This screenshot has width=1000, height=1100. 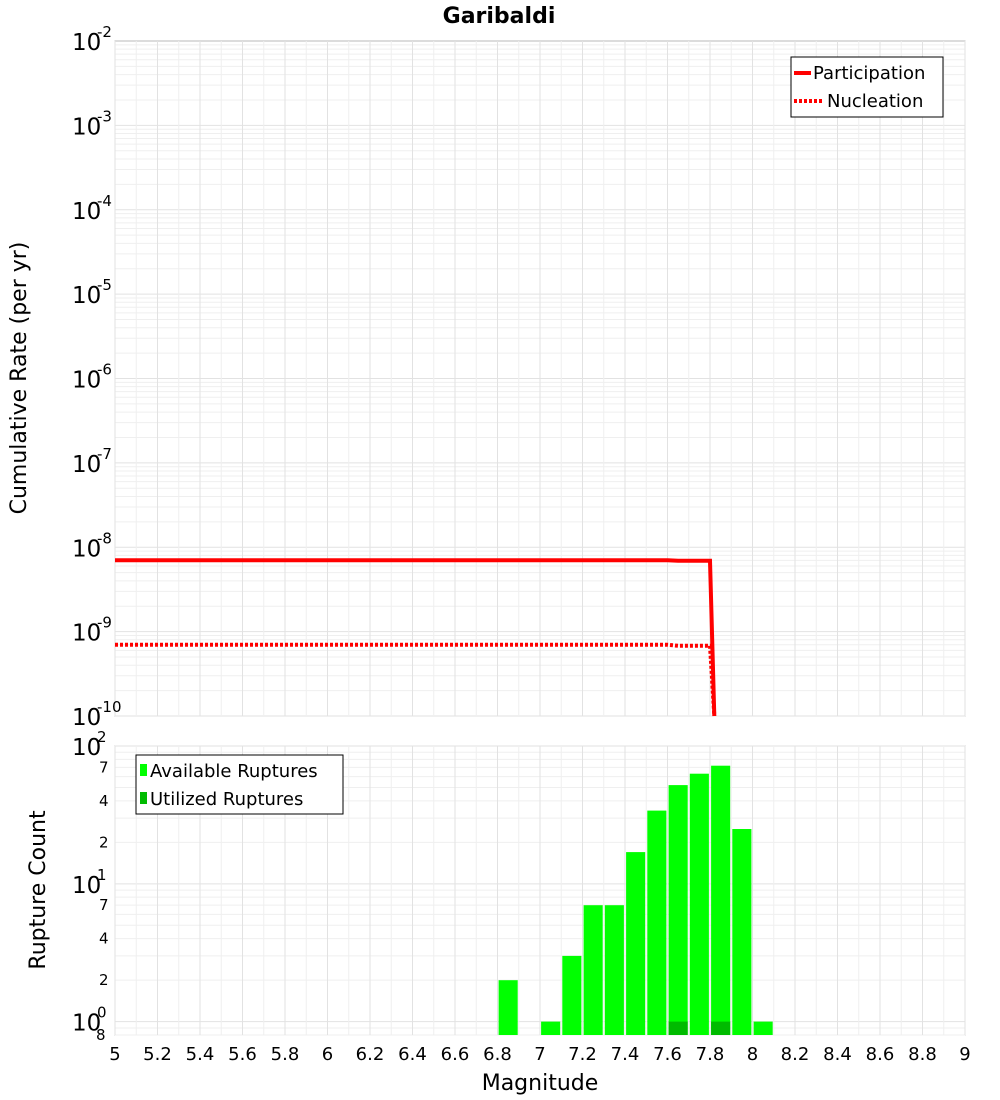 I want to click on available-ruptures-legend-swatch, so click(x=143, y=770).